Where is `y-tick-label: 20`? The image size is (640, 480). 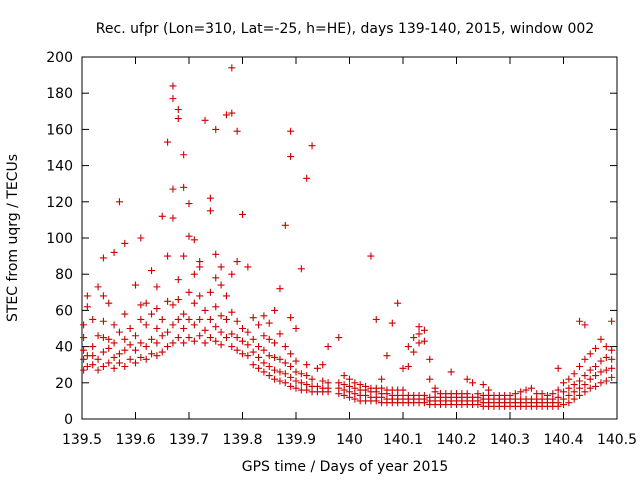 y-tick-label: 20 is located at coordinates (64, 384).